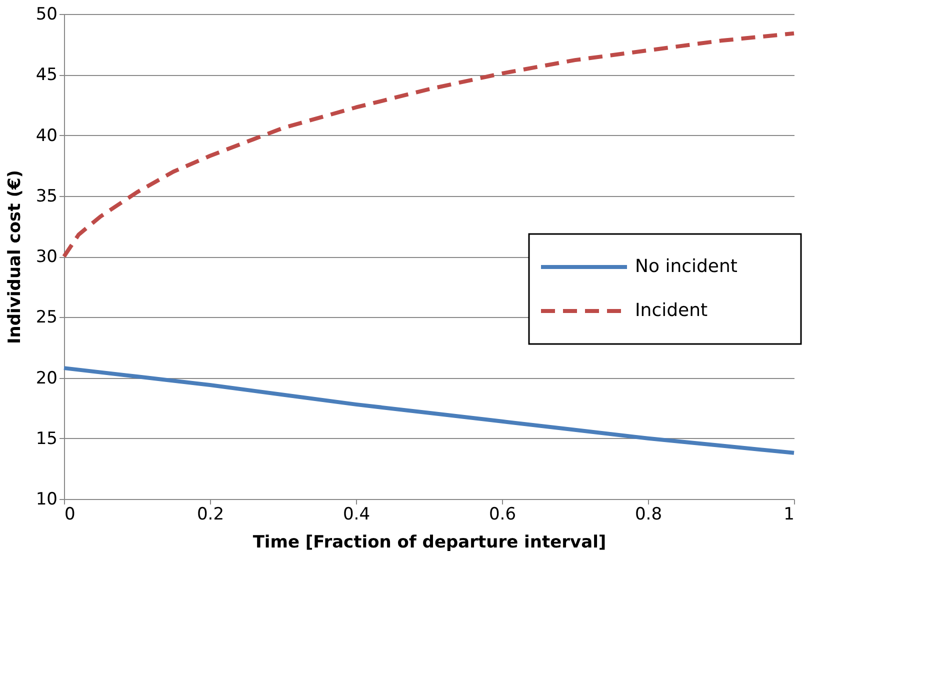 The image size is (925, 695). I want to click on y-tick-label: 45, so click(47, 75).